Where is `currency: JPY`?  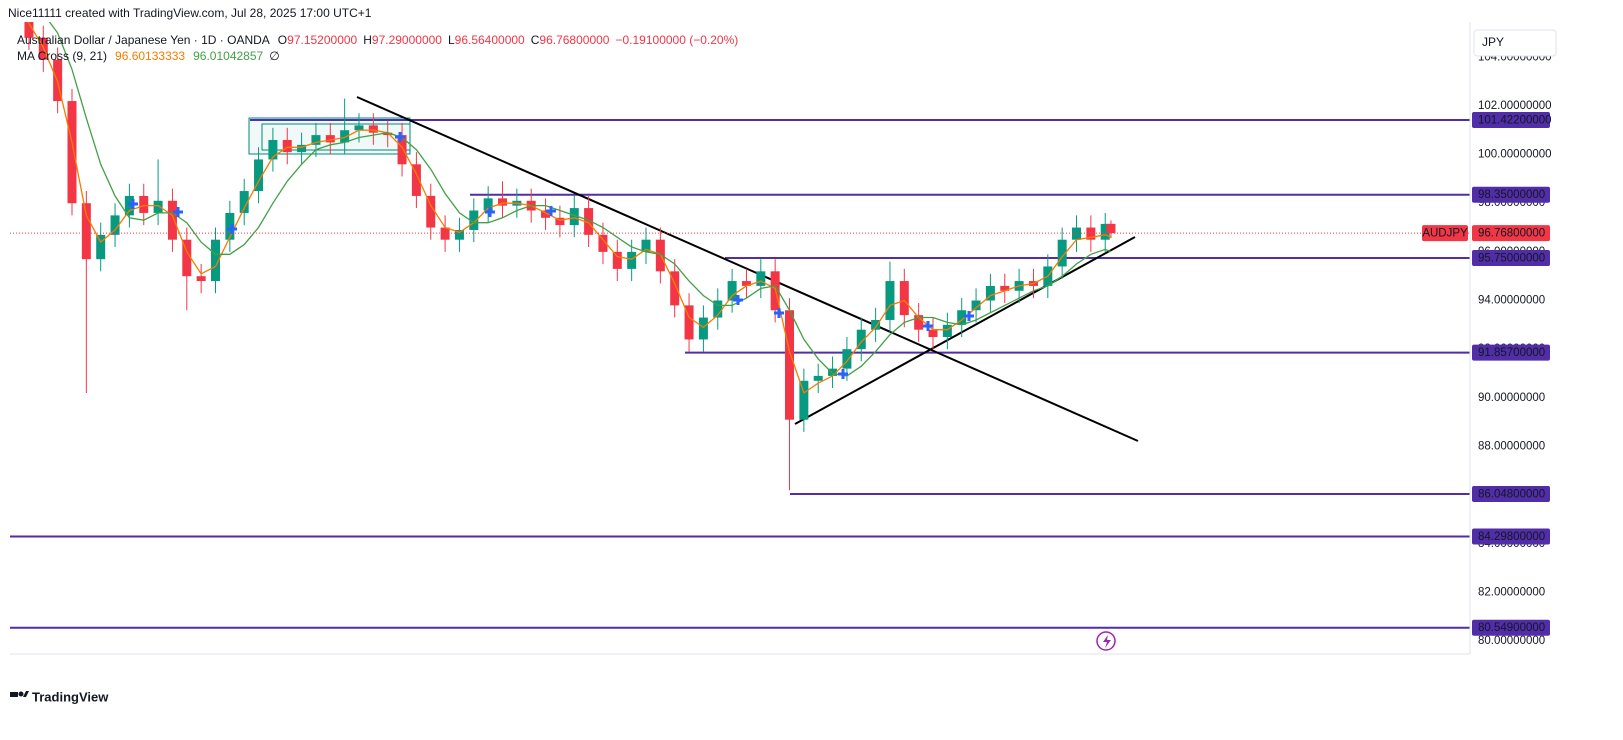
currency: JPY is located at coordinates (1493, 42).